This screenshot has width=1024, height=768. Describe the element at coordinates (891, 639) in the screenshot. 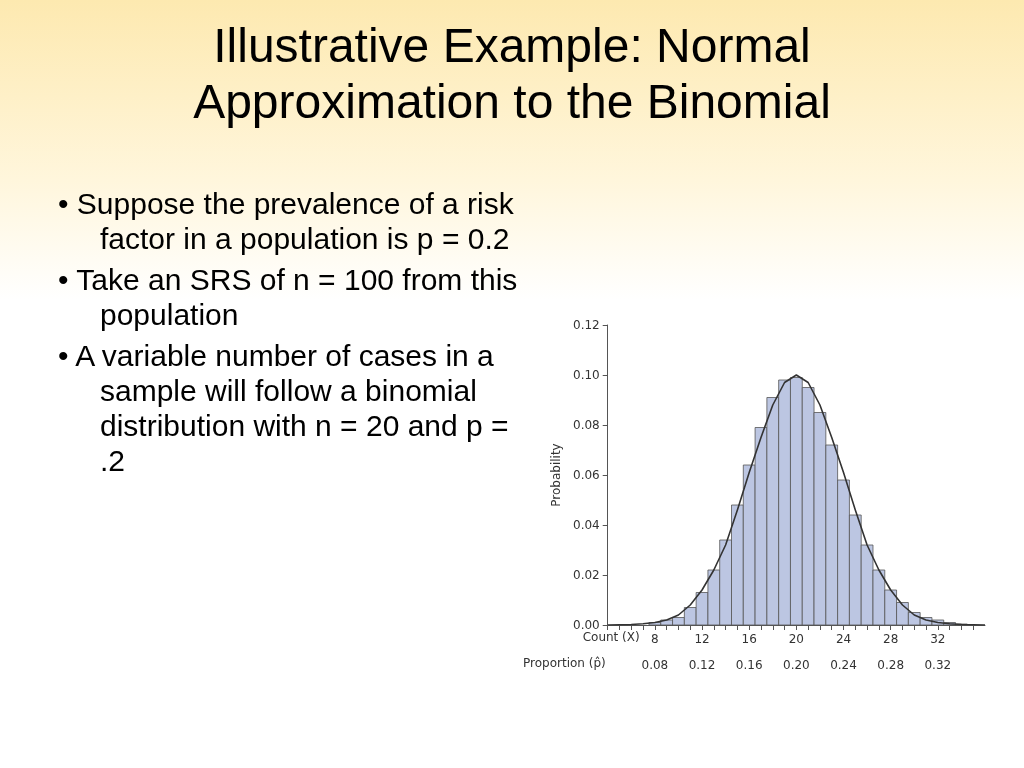

I see `x-tick-label: 28` at that location.